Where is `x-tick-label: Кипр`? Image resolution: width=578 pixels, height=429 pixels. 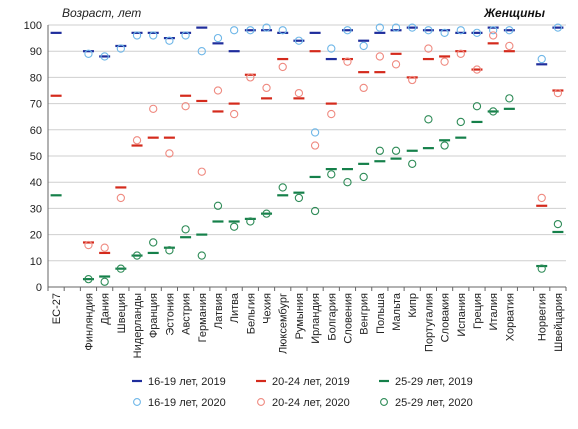 x-tick-label: Кипр is located at coordinates (413, 305).